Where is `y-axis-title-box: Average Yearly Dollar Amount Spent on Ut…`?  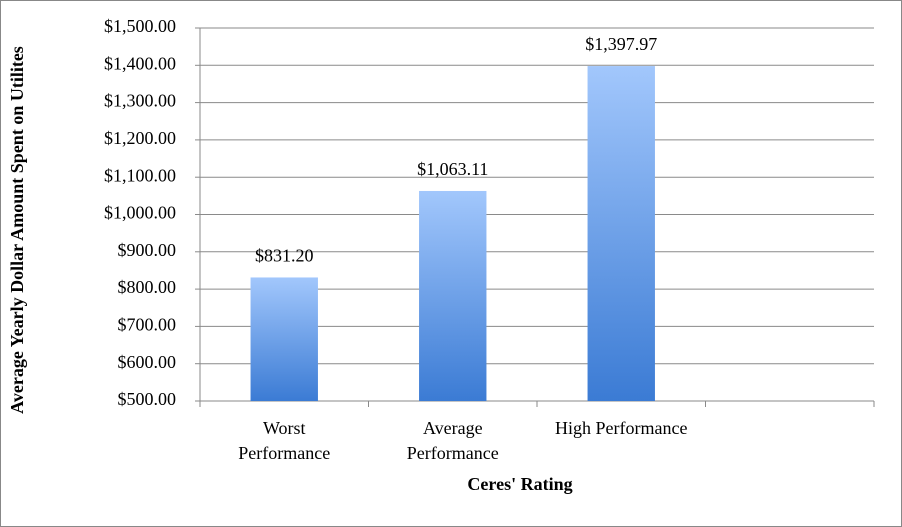 y-axis-title-box: Average Yearly Dollar Amount Spent on Ut… is located at coordinates (17, 230).